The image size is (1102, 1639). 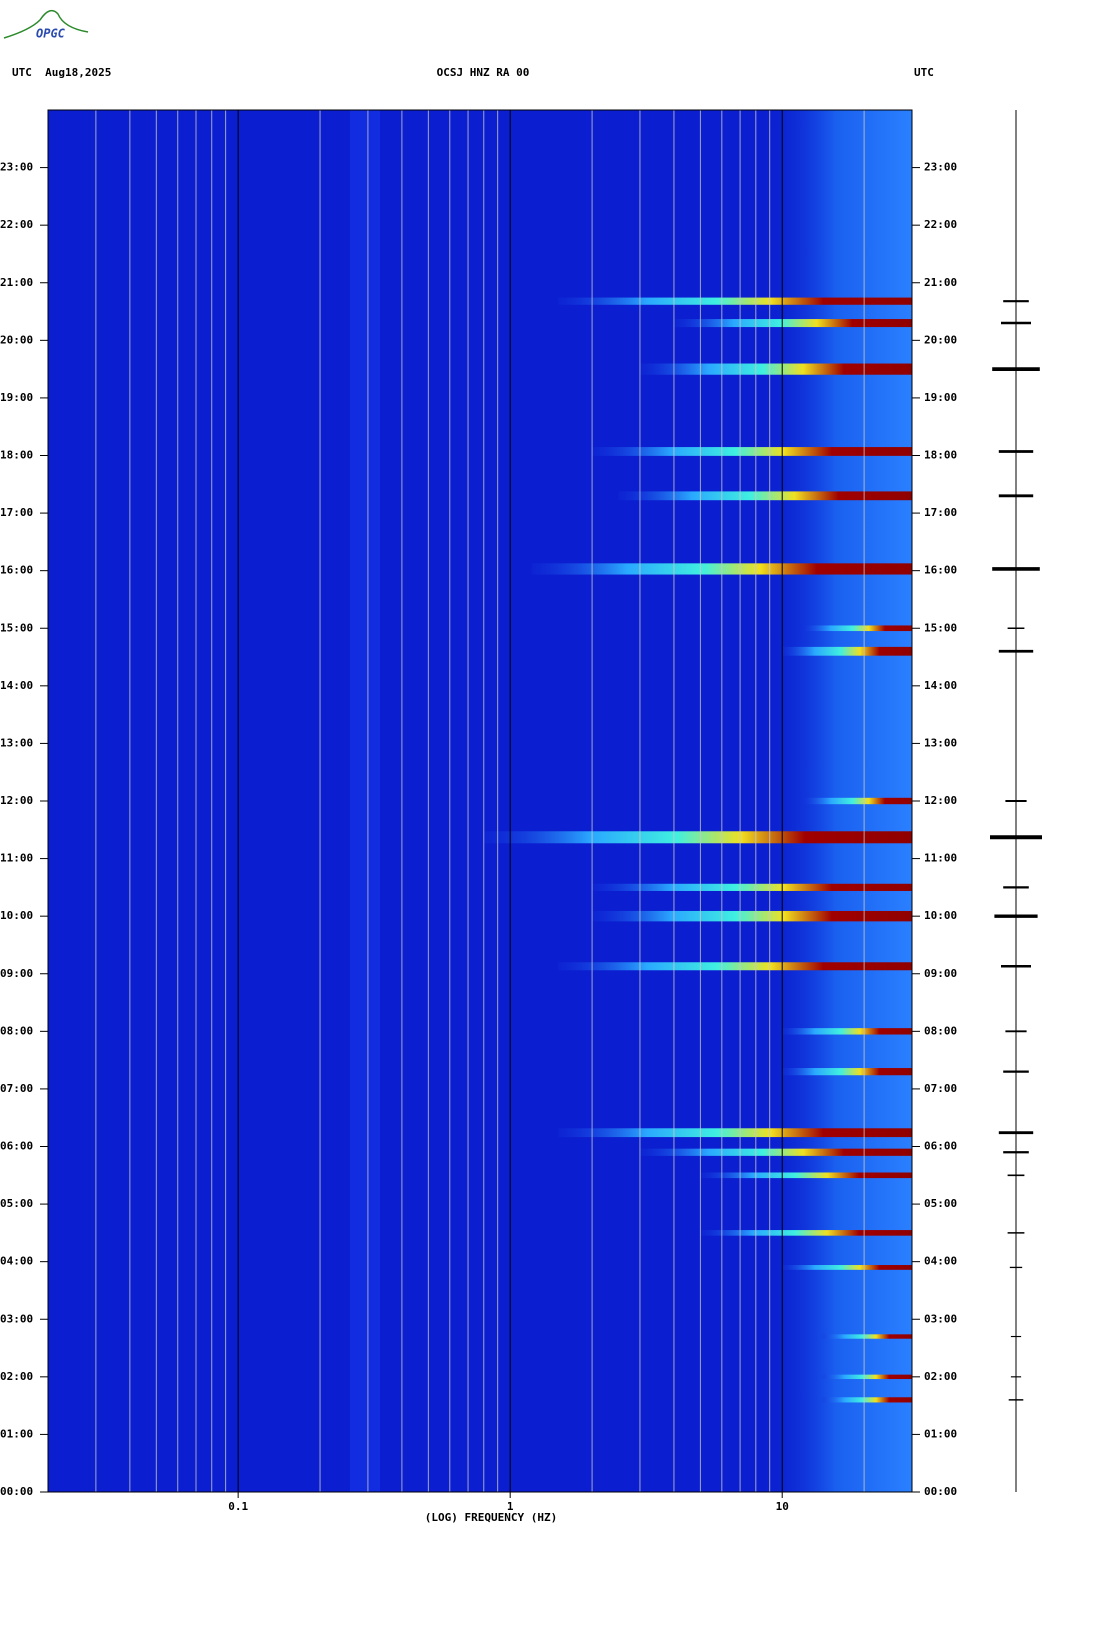 I want to click on x-axis-label: (LOG) FREQUENCY (HZ), so click(x=491, y=1517).